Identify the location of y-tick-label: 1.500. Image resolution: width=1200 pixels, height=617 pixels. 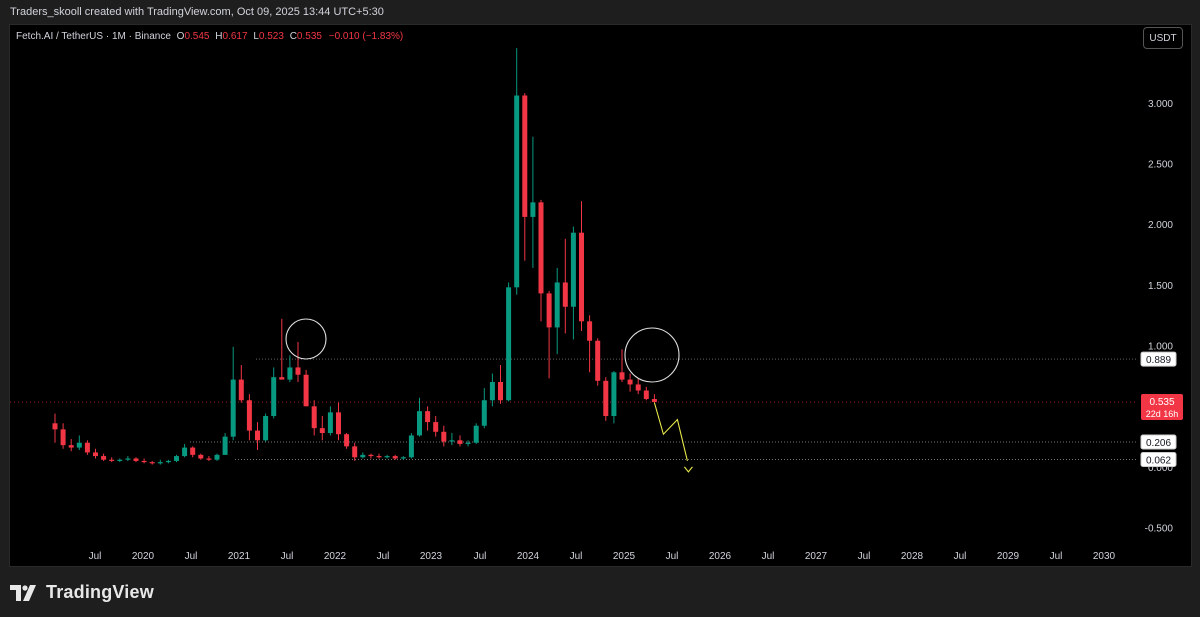
(1160, 286).